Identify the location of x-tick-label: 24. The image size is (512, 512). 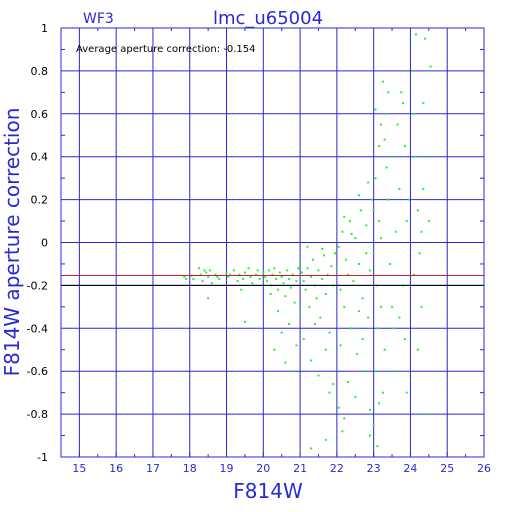
(410, 468).